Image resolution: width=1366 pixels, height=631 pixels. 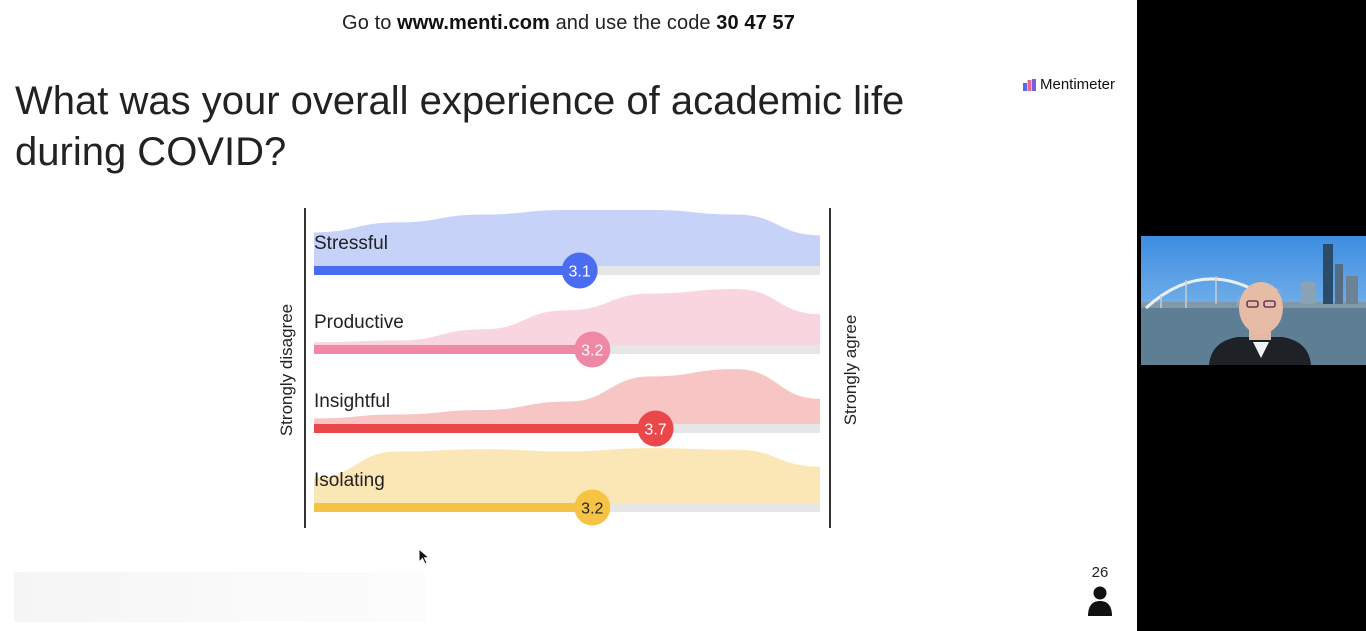 What do you see at coordinates (1078, 84) in the screenshot?
I see `brand-name: Mentimeter` at bounding box center [1078, 84].